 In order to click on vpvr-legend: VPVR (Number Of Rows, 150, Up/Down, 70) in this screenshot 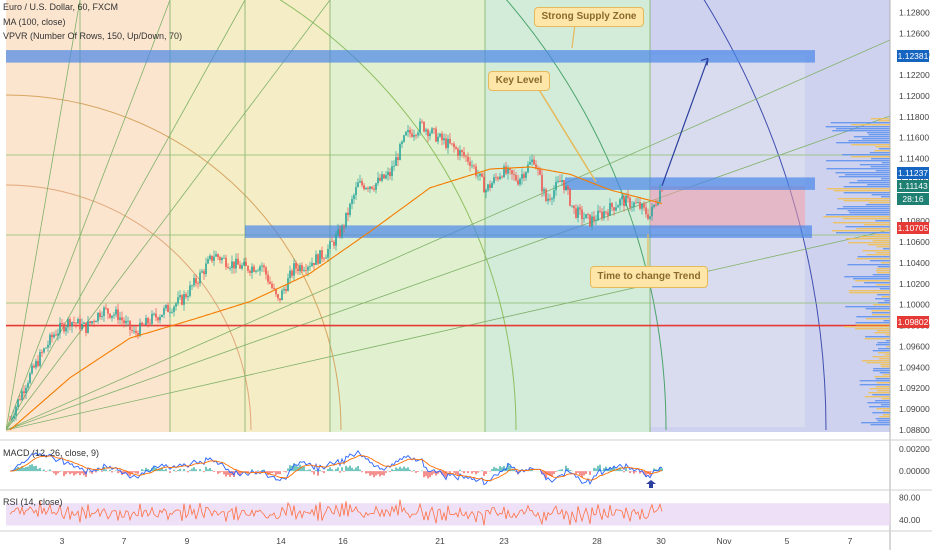, I will do `click(93, 36)`.